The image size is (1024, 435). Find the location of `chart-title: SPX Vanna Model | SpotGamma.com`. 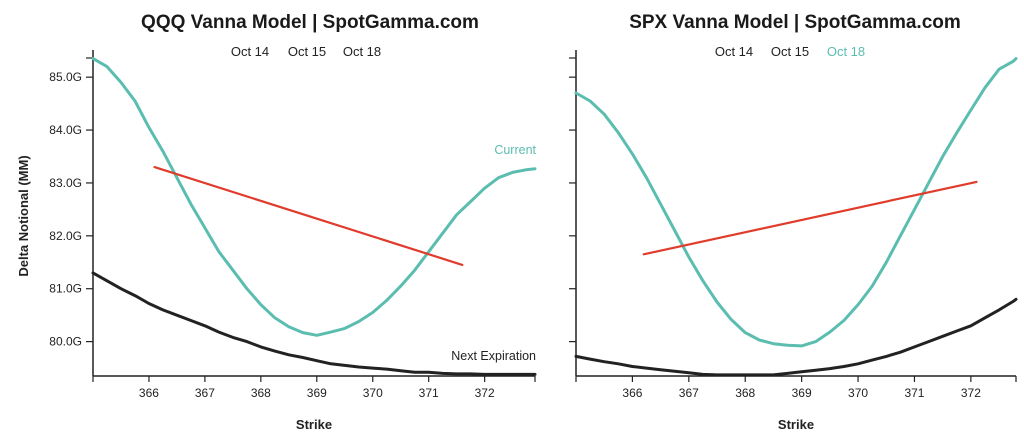

chart-title: SPX Vanna Model | SpotGamma.com is located at coordinates (795, 22).